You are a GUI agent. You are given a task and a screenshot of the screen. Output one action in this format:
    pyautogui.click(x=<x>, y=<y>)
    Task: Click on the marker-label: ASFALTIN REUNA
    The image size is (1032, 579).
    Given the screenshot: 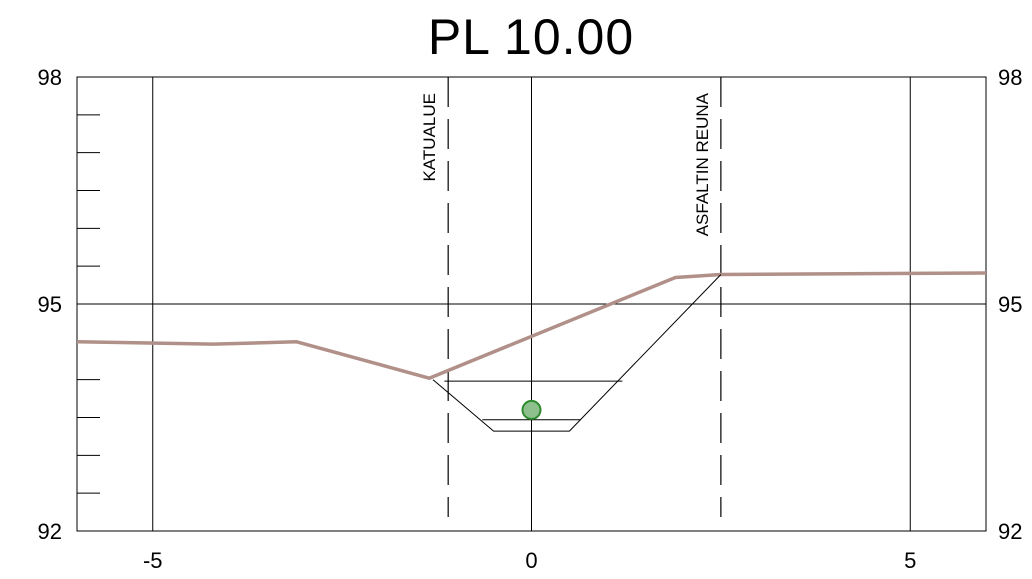 What is the action you would take?
    pyautogui.click(x=702, y=164)
    